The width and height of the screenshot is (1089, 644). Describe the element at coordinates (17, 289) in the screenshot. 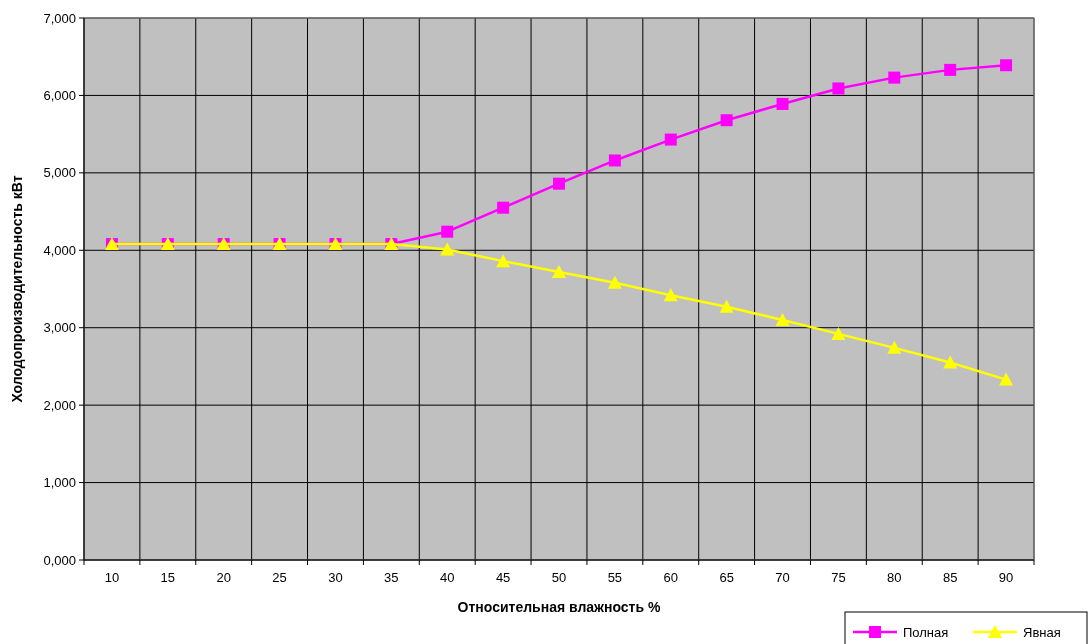

I see `y-axis-title: Холодопроизводительность кВт` at that location.